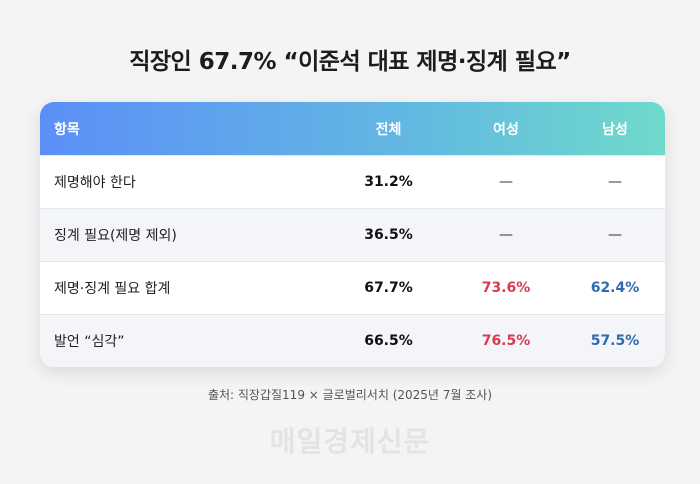 The height and width of the screenshot is (484, 700). Describe the element at coordinates (352, 181) in the screenshot. I see `table-row: 제명해야 한다 31.2% — —` at that location.